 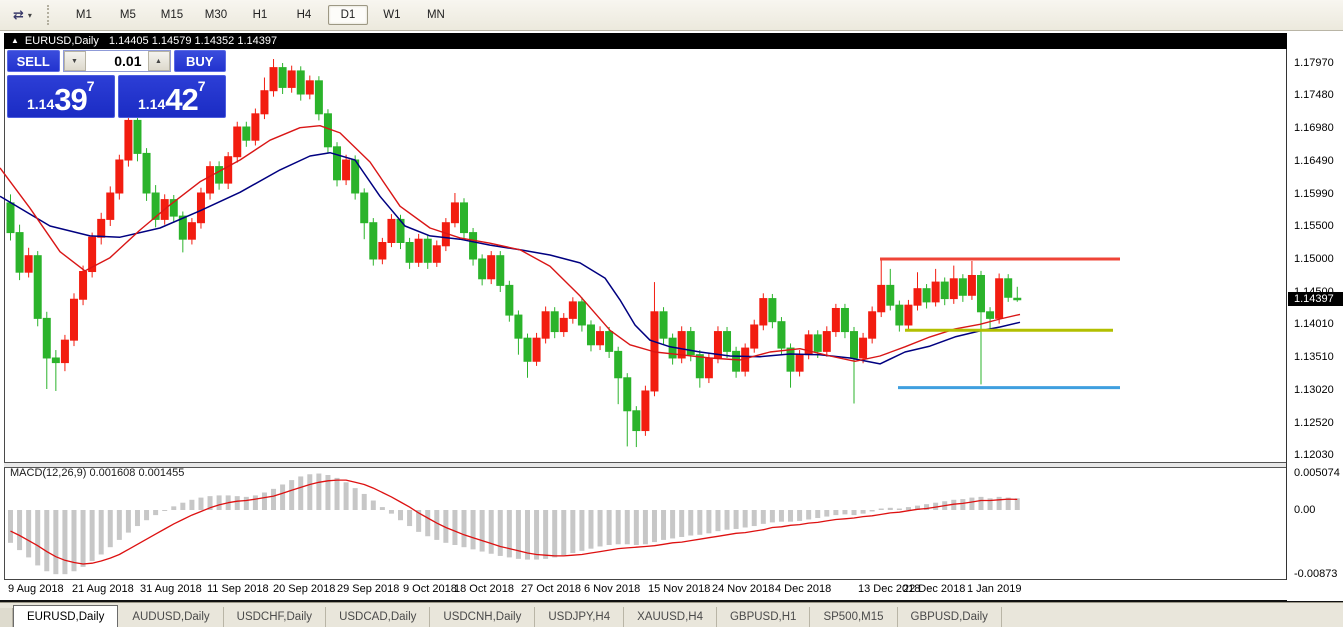 I want to click on chart-tab-usdcnh-daily: USDCNH,Daily, so click(x=483, y=617).